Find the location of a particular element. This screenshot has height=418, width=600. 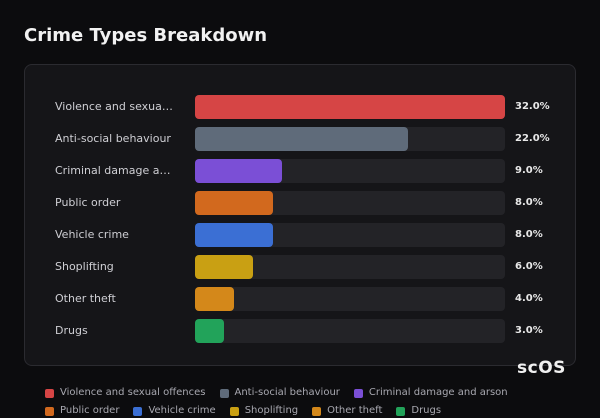

category-label: Criminal damage and arson is located at coordinates (114, 170).